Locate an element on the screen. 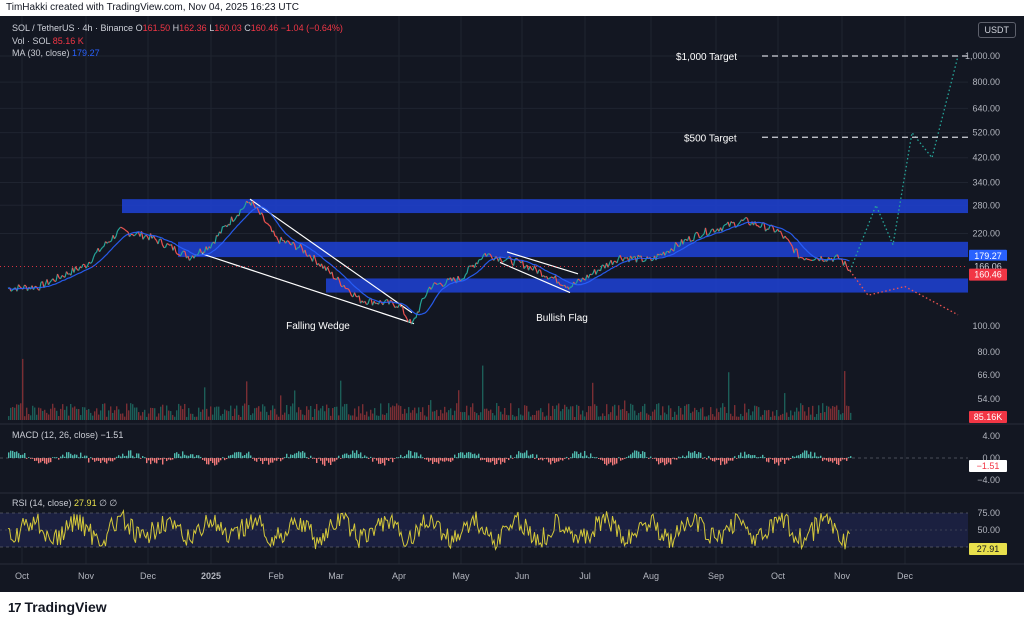  zone-band is located at coordinates (573, 249).